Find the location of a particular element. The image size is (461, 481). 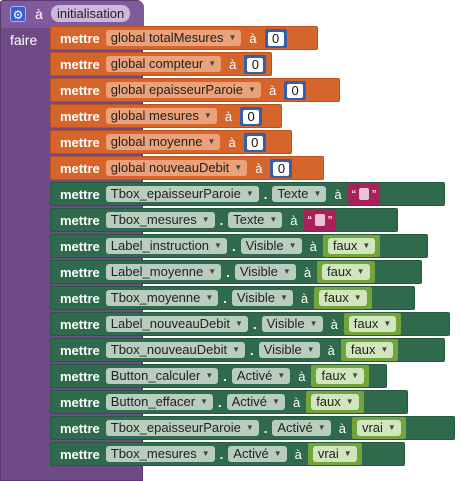

set-property-block: mettre Label_nouveauDebit ▼. Visible ▼ à faux ▼ is located at coordinates (250, 324).